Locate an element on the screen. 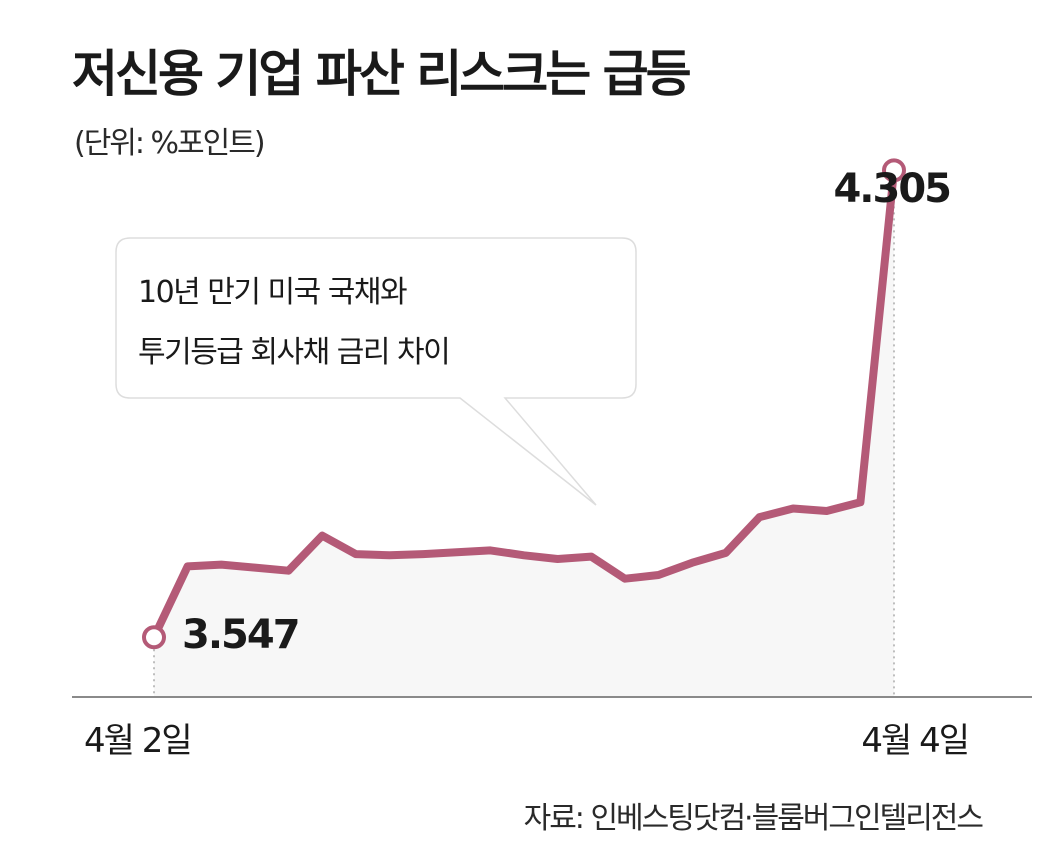 The image size is (1052, 866). start-value-label: 3.547 is located at coordinates (240, 635).